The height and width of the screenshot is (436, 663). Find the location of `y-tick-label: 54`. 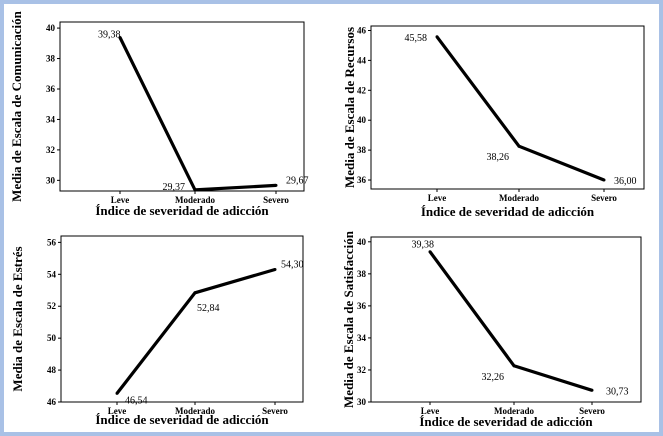

y-tick-label: 54 is located at coordinates (52, 274).